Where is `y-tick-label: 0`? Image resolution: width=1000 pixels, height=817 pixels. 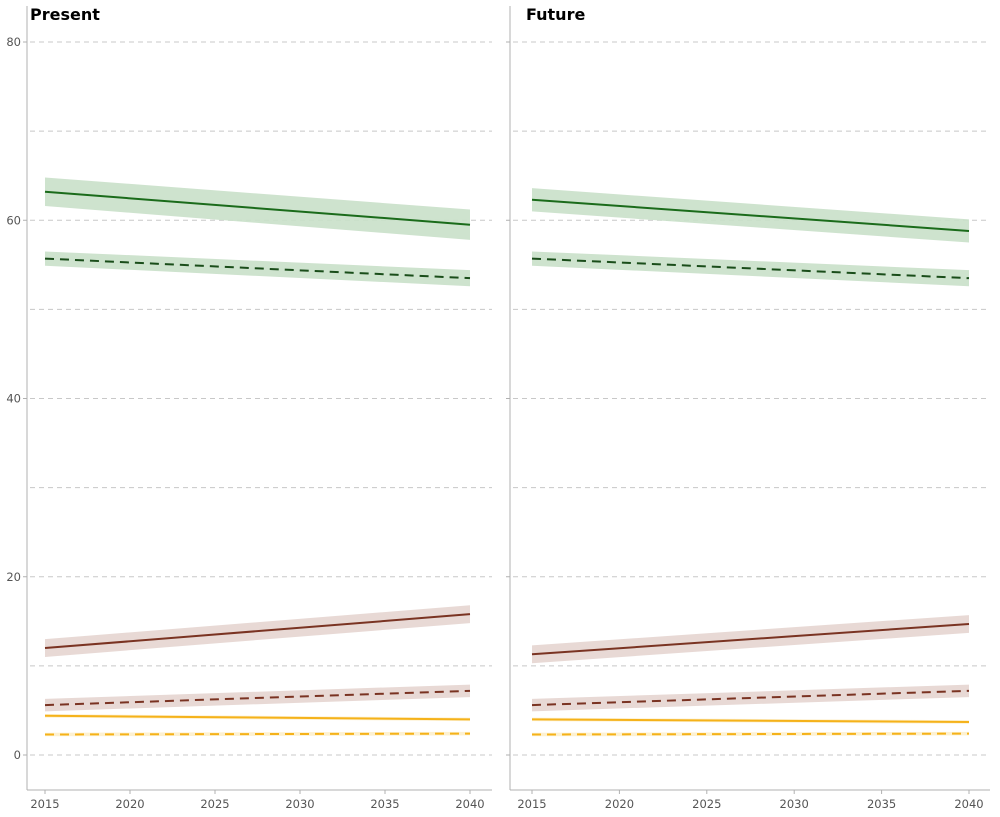 y-tick-label: 0 is located at coordinates (17, 755).